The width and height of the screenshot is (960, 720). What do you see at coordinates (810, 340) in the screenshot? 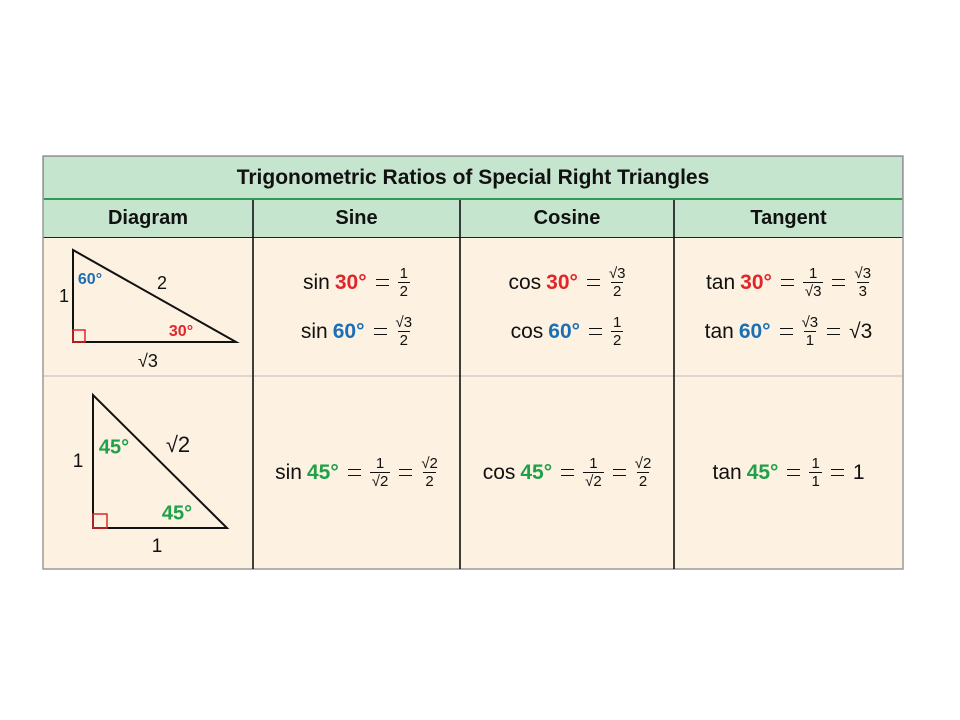
I see `denominator: 1` at bounding box center [810, 340].